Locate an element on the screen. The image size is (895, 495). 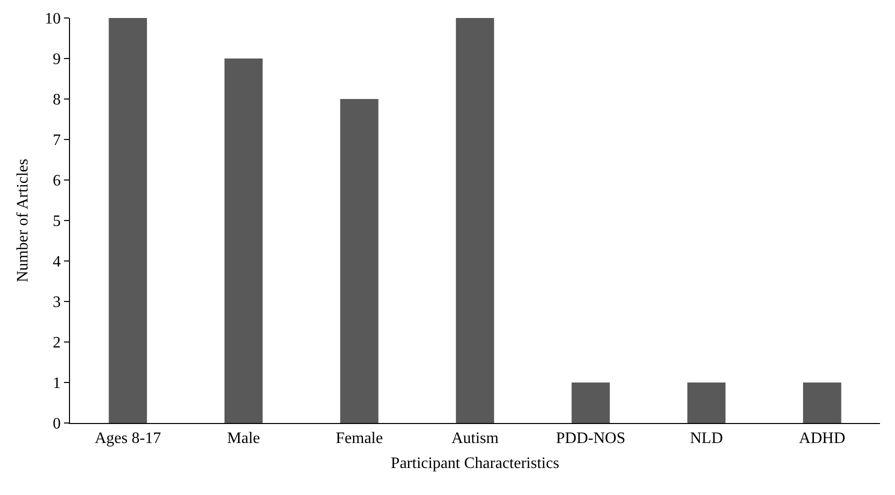
x-tick-label: Male is located at coordinates (243, 439).